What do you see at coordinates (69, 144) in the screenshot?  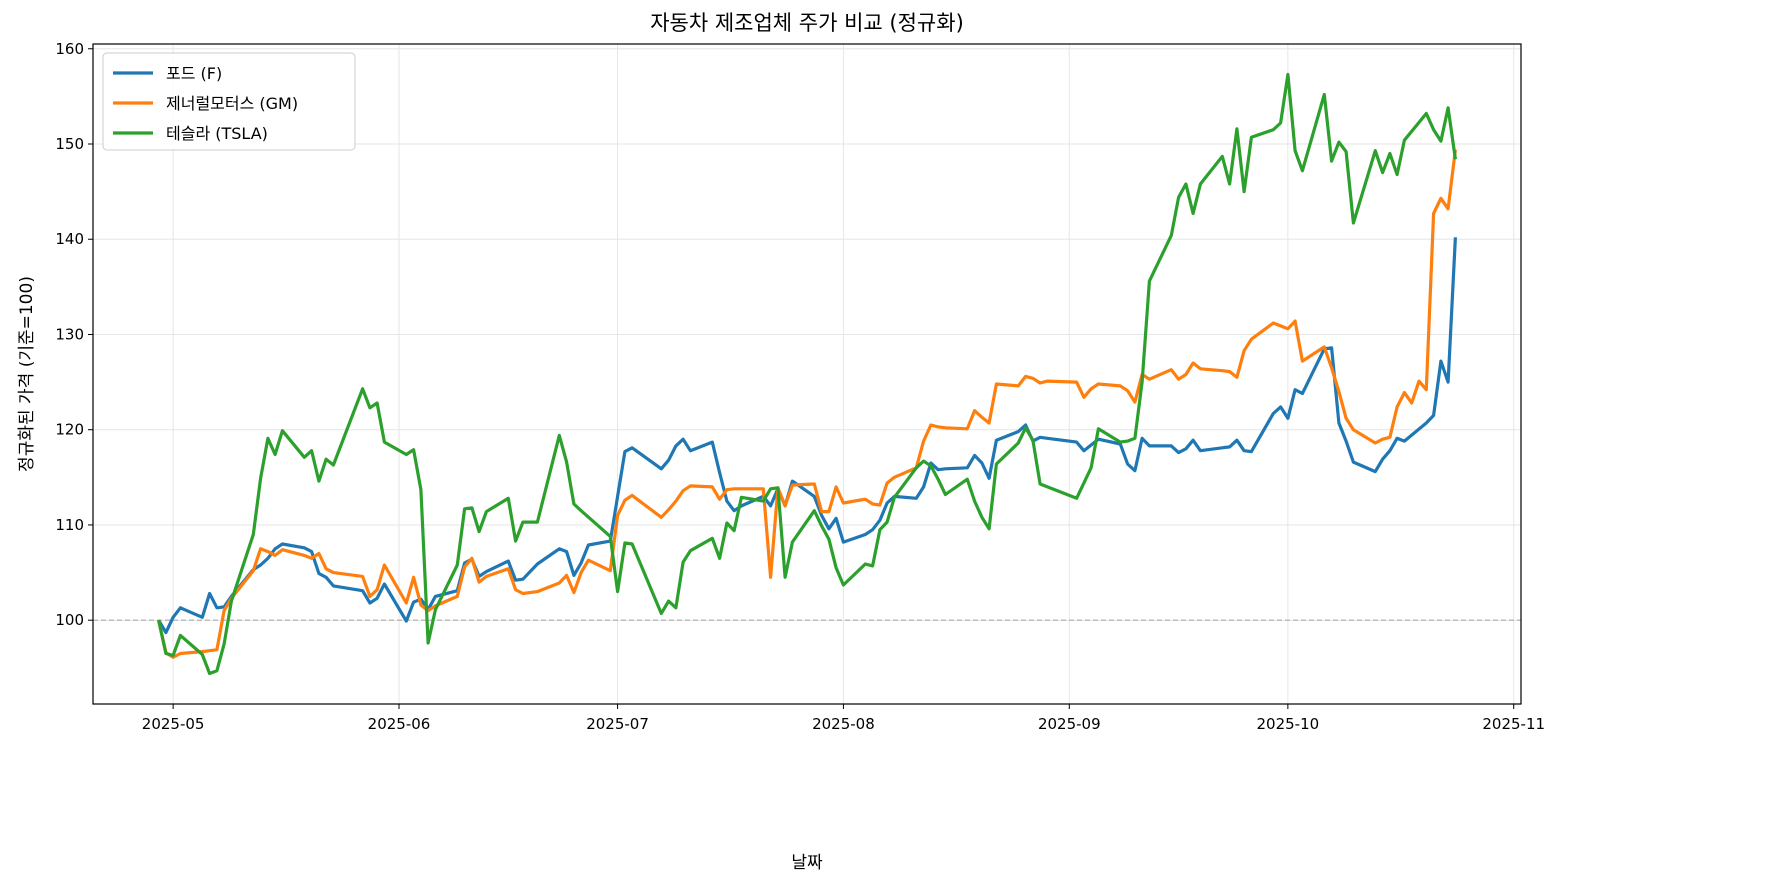 I see `y-tick-label: 150` at bounding box center [69, 144].